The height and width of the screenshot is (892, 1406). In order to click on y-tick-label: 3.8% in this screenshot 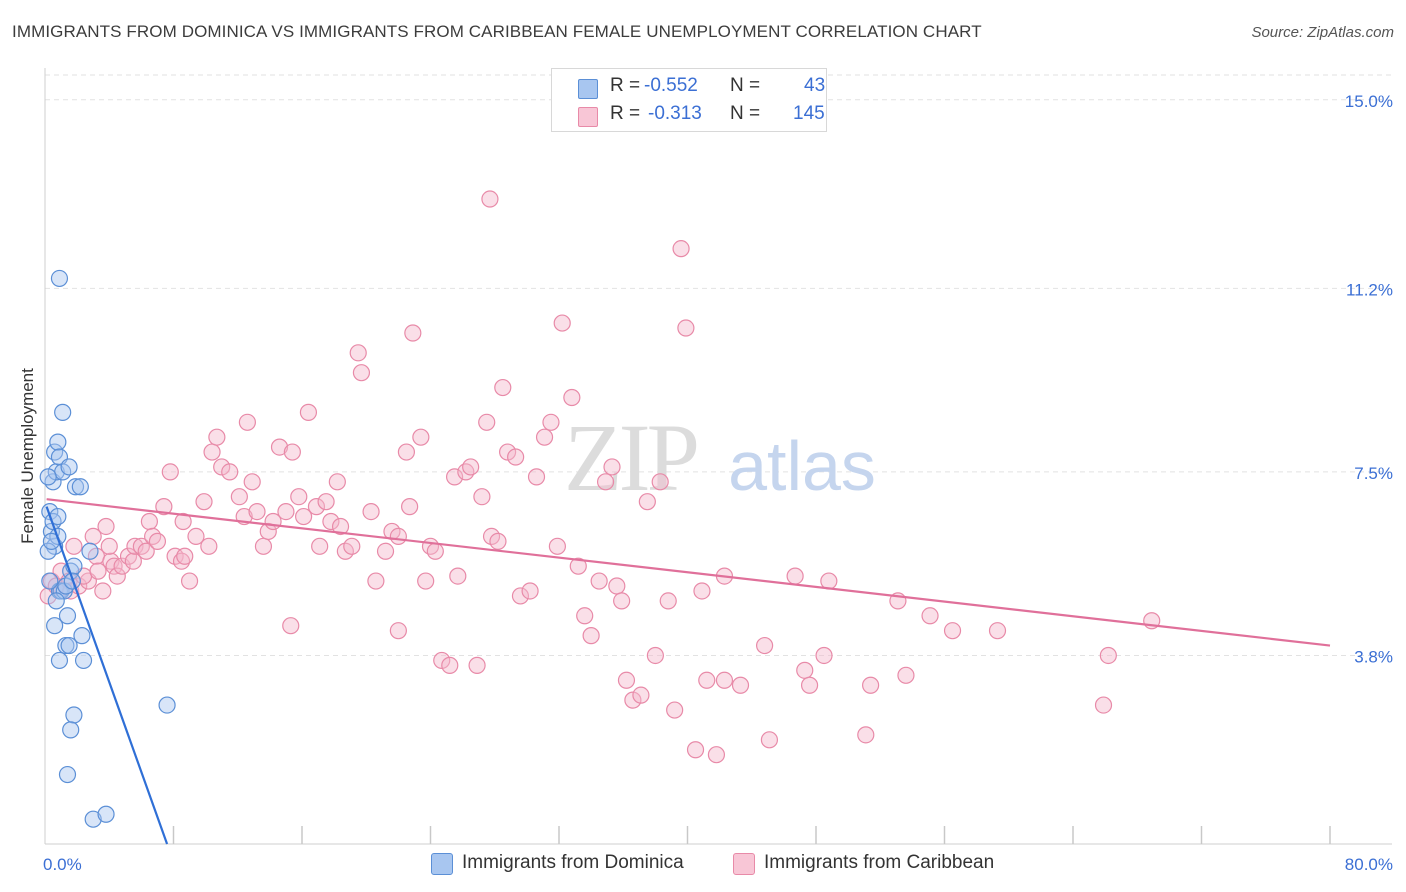, I will do `click(1373, 656)`.